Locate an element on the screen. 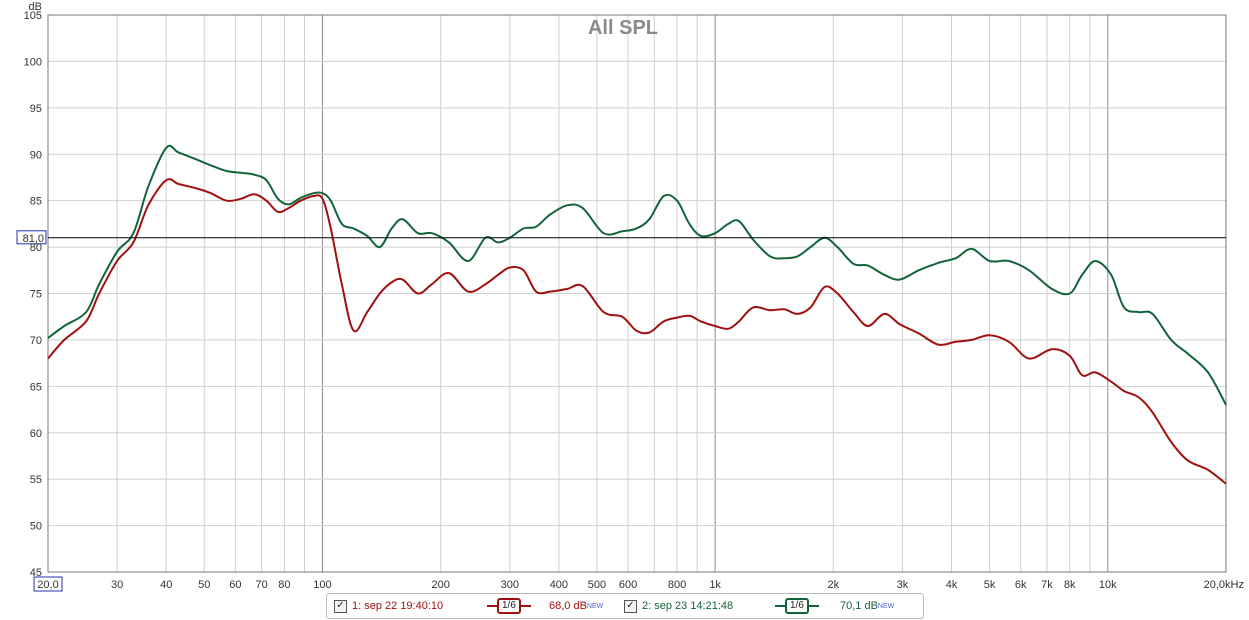 This screenshot has width=1249, height=620. y-tick-label: 75 is located at coordinates (36, 295).